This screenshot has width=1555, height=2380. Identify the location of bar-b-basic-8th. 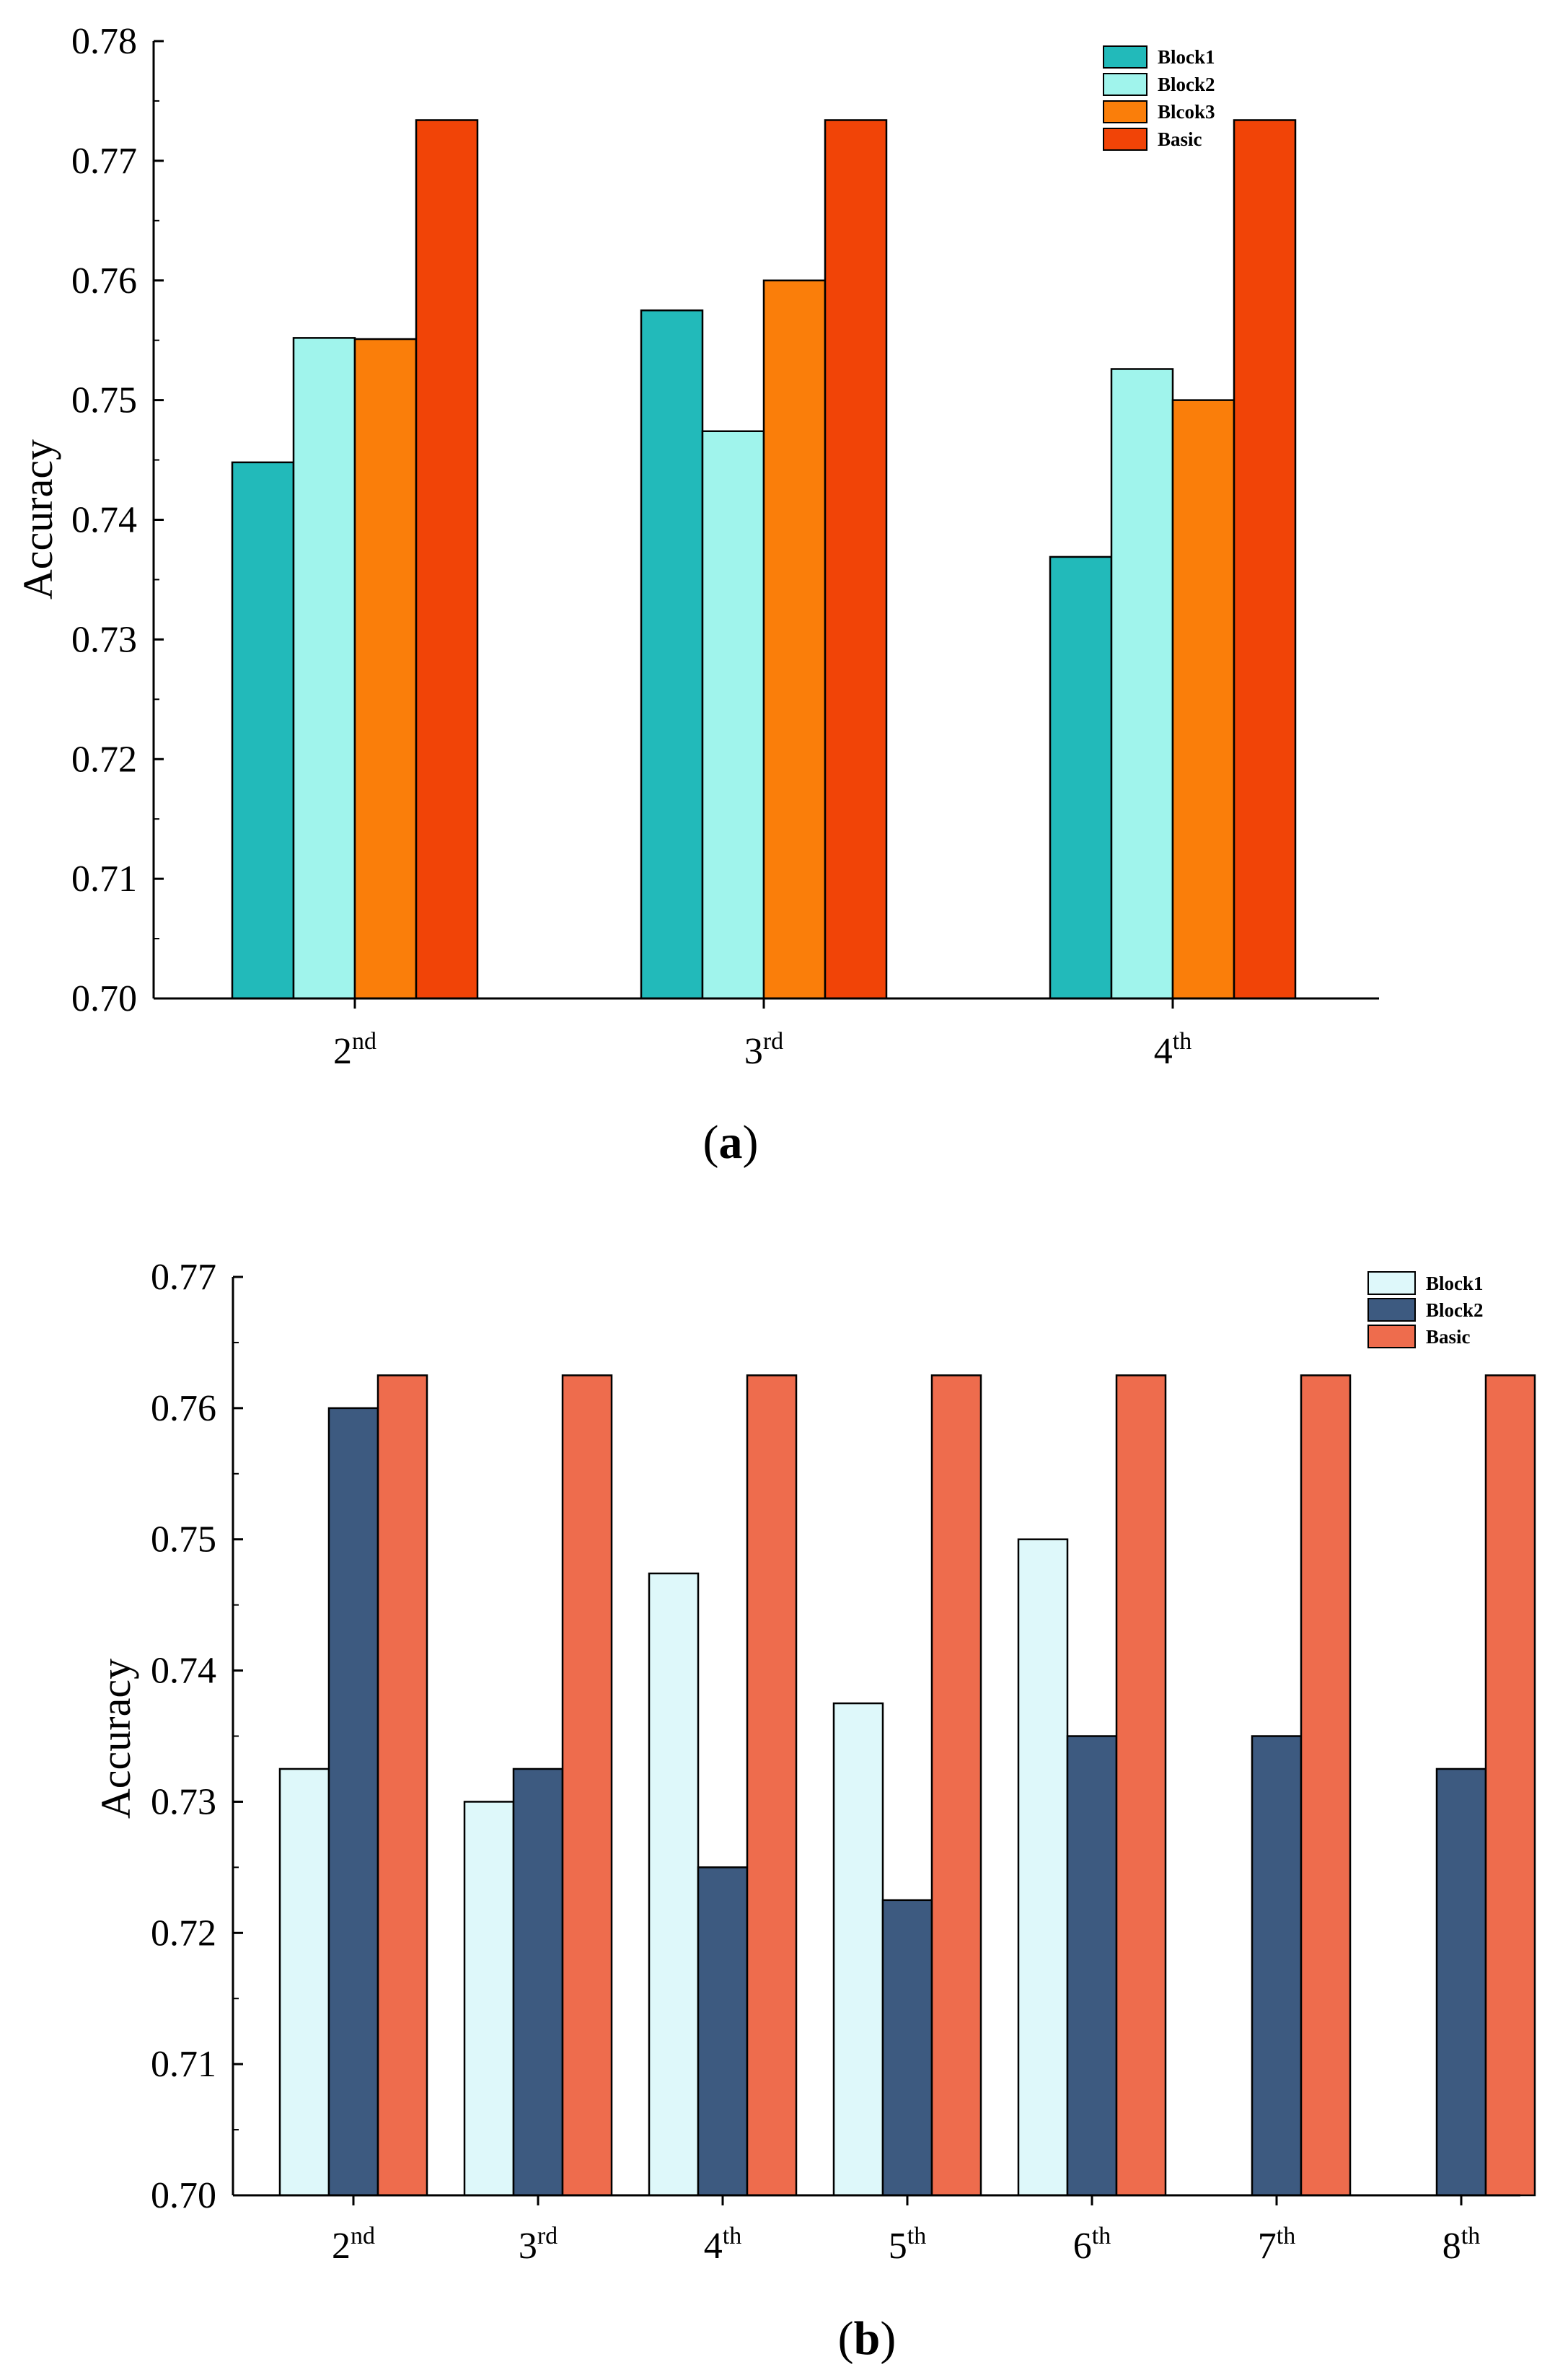
(1510, 1786).